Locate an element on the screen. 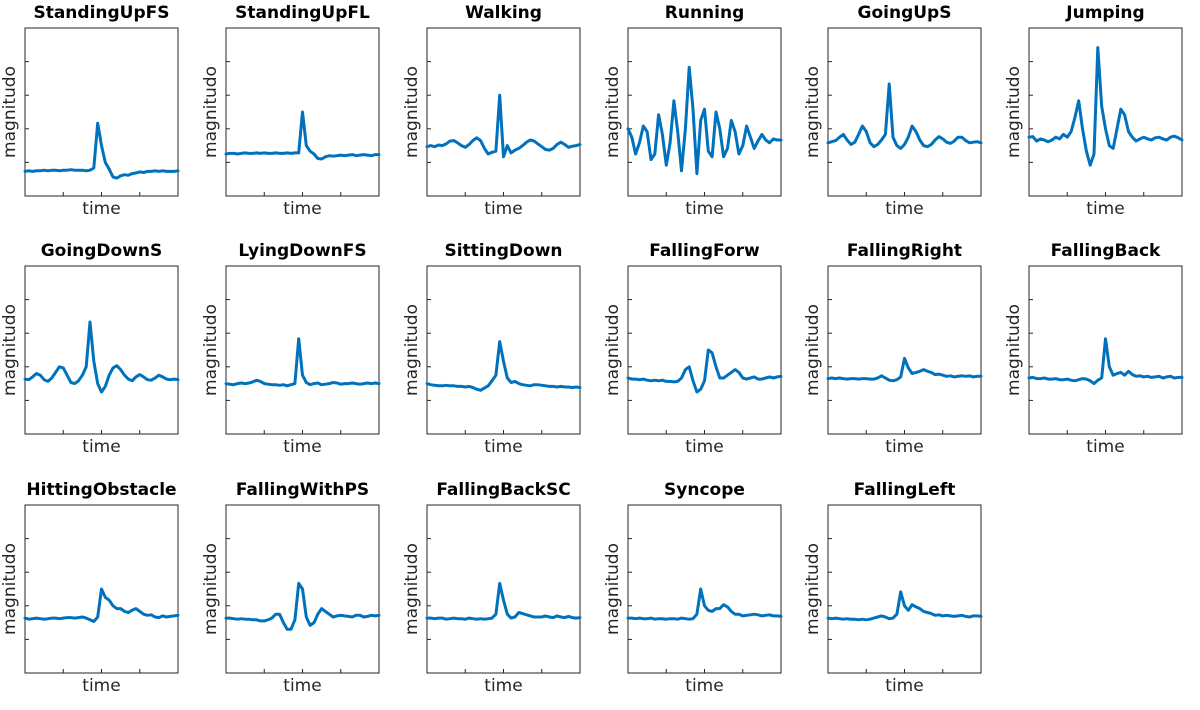  panel-title: FallingWithPS is located at coordinates (302, 490).